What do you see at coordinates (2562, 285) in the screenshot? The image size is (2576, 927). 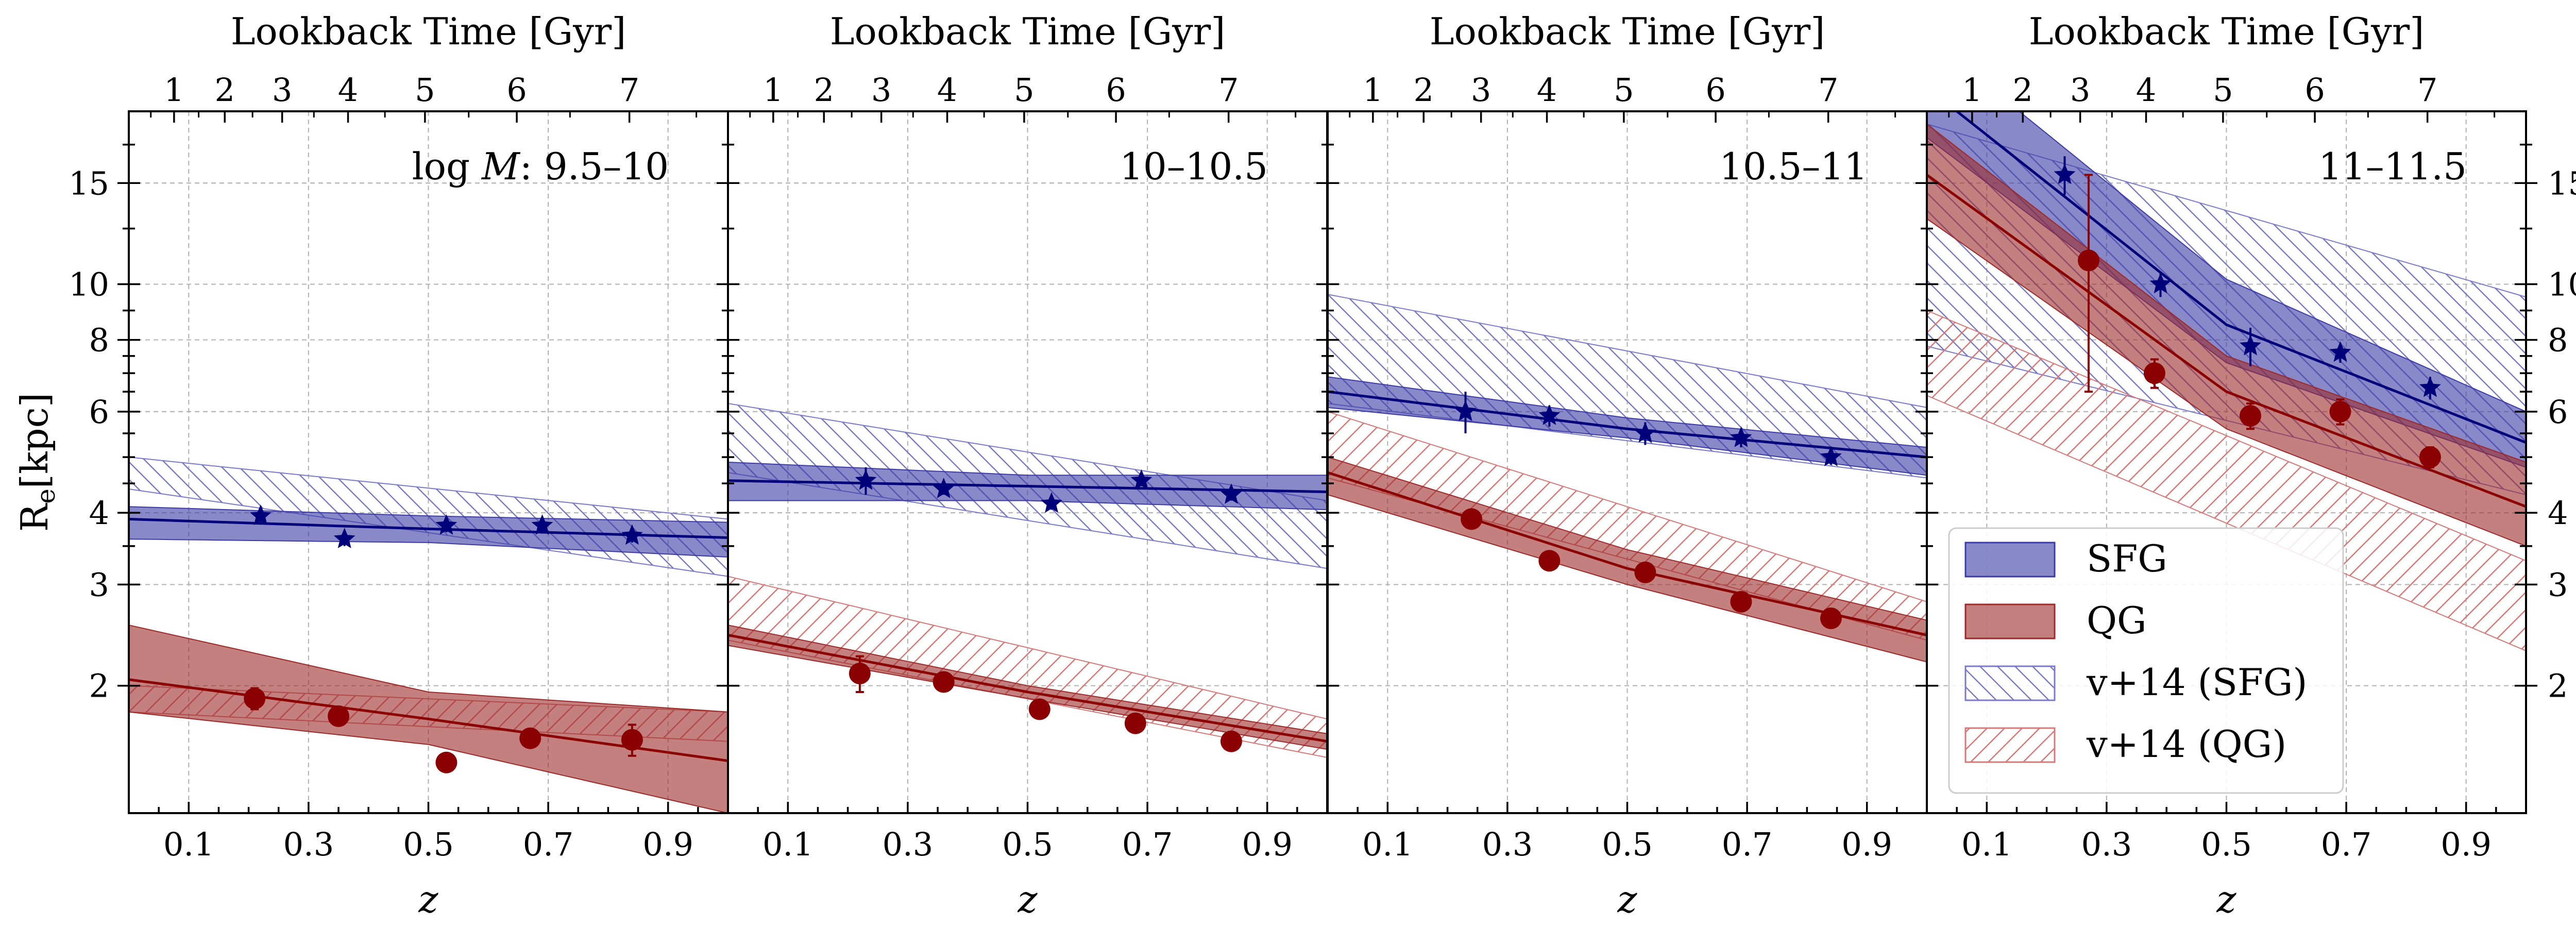 I see `y-tick-label-right: 10` at bounding box center [2562, 285].